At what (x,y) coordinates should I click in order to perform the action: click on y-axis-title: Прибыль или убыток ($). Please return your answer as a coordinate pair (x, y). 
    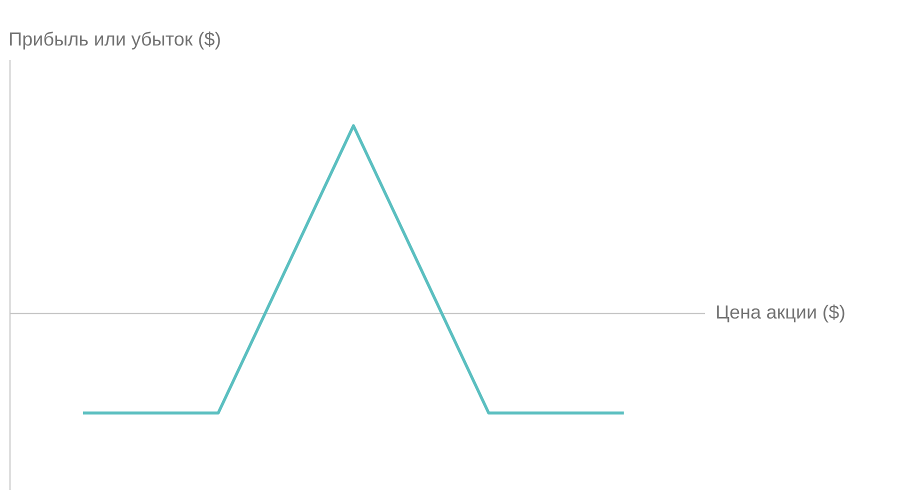
    Looking at the image, I should click on (115, 41).